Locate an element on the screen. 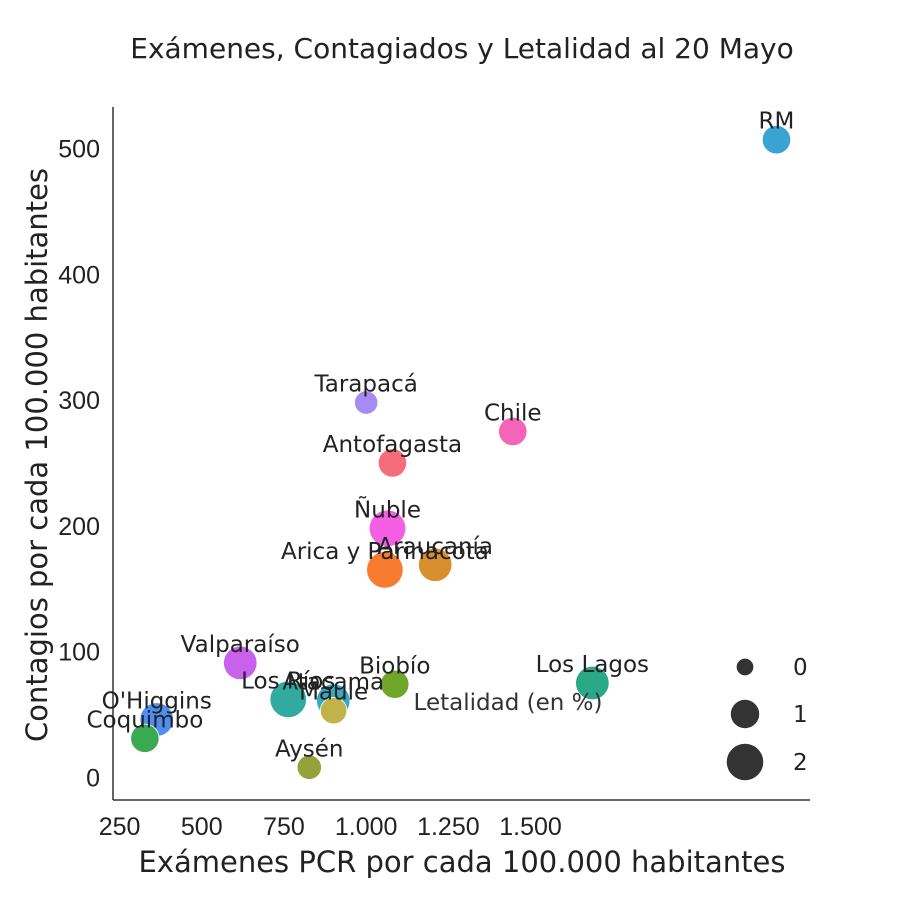 The image size is (900, 904). x-tick-label: 1.250 is located at coordinates (448, 827).